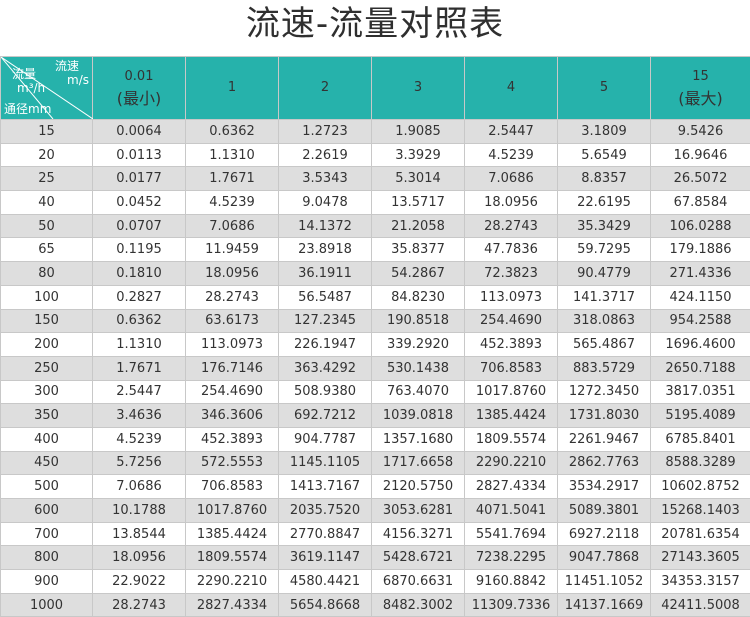 The image size is (750, 617). What do you see at coordinates (139, 297) in the screenshot?
I see `flow-cell: 0.2827` at bounding box center [139, 297].